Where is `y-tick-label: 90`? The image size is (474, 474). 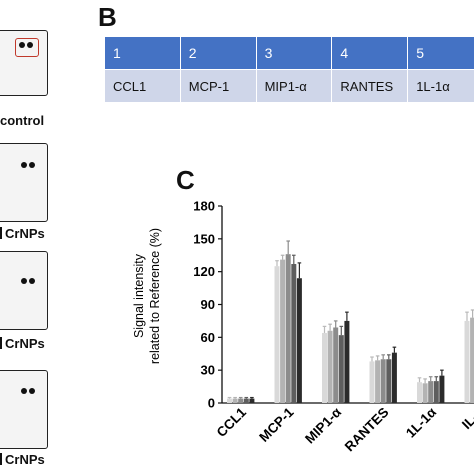 y-tick-label: 90 is located at coordinates (208, 304).